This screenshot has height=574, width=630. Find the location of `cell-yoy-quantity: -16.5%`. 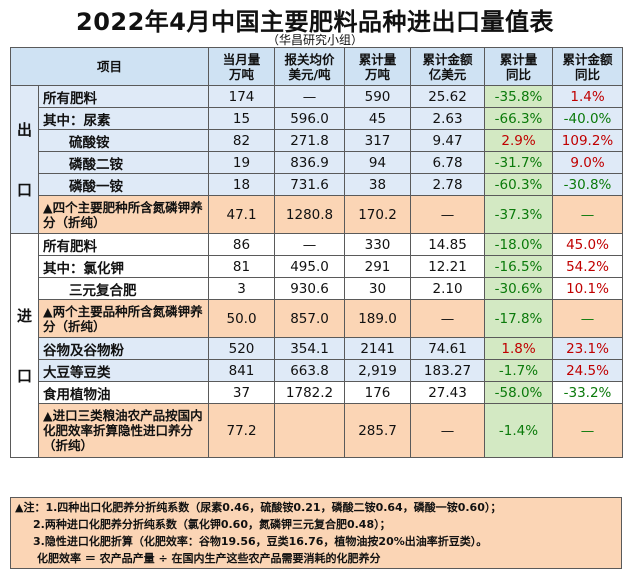

cell-yoy-quantity: -16.5% is located at coordinates (519, 266).